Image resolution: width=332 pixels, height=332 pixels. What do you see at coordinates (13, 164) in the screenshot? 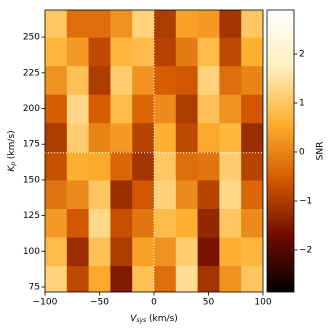
I see `y-label-sub: p` at bounding box center [13, 164].